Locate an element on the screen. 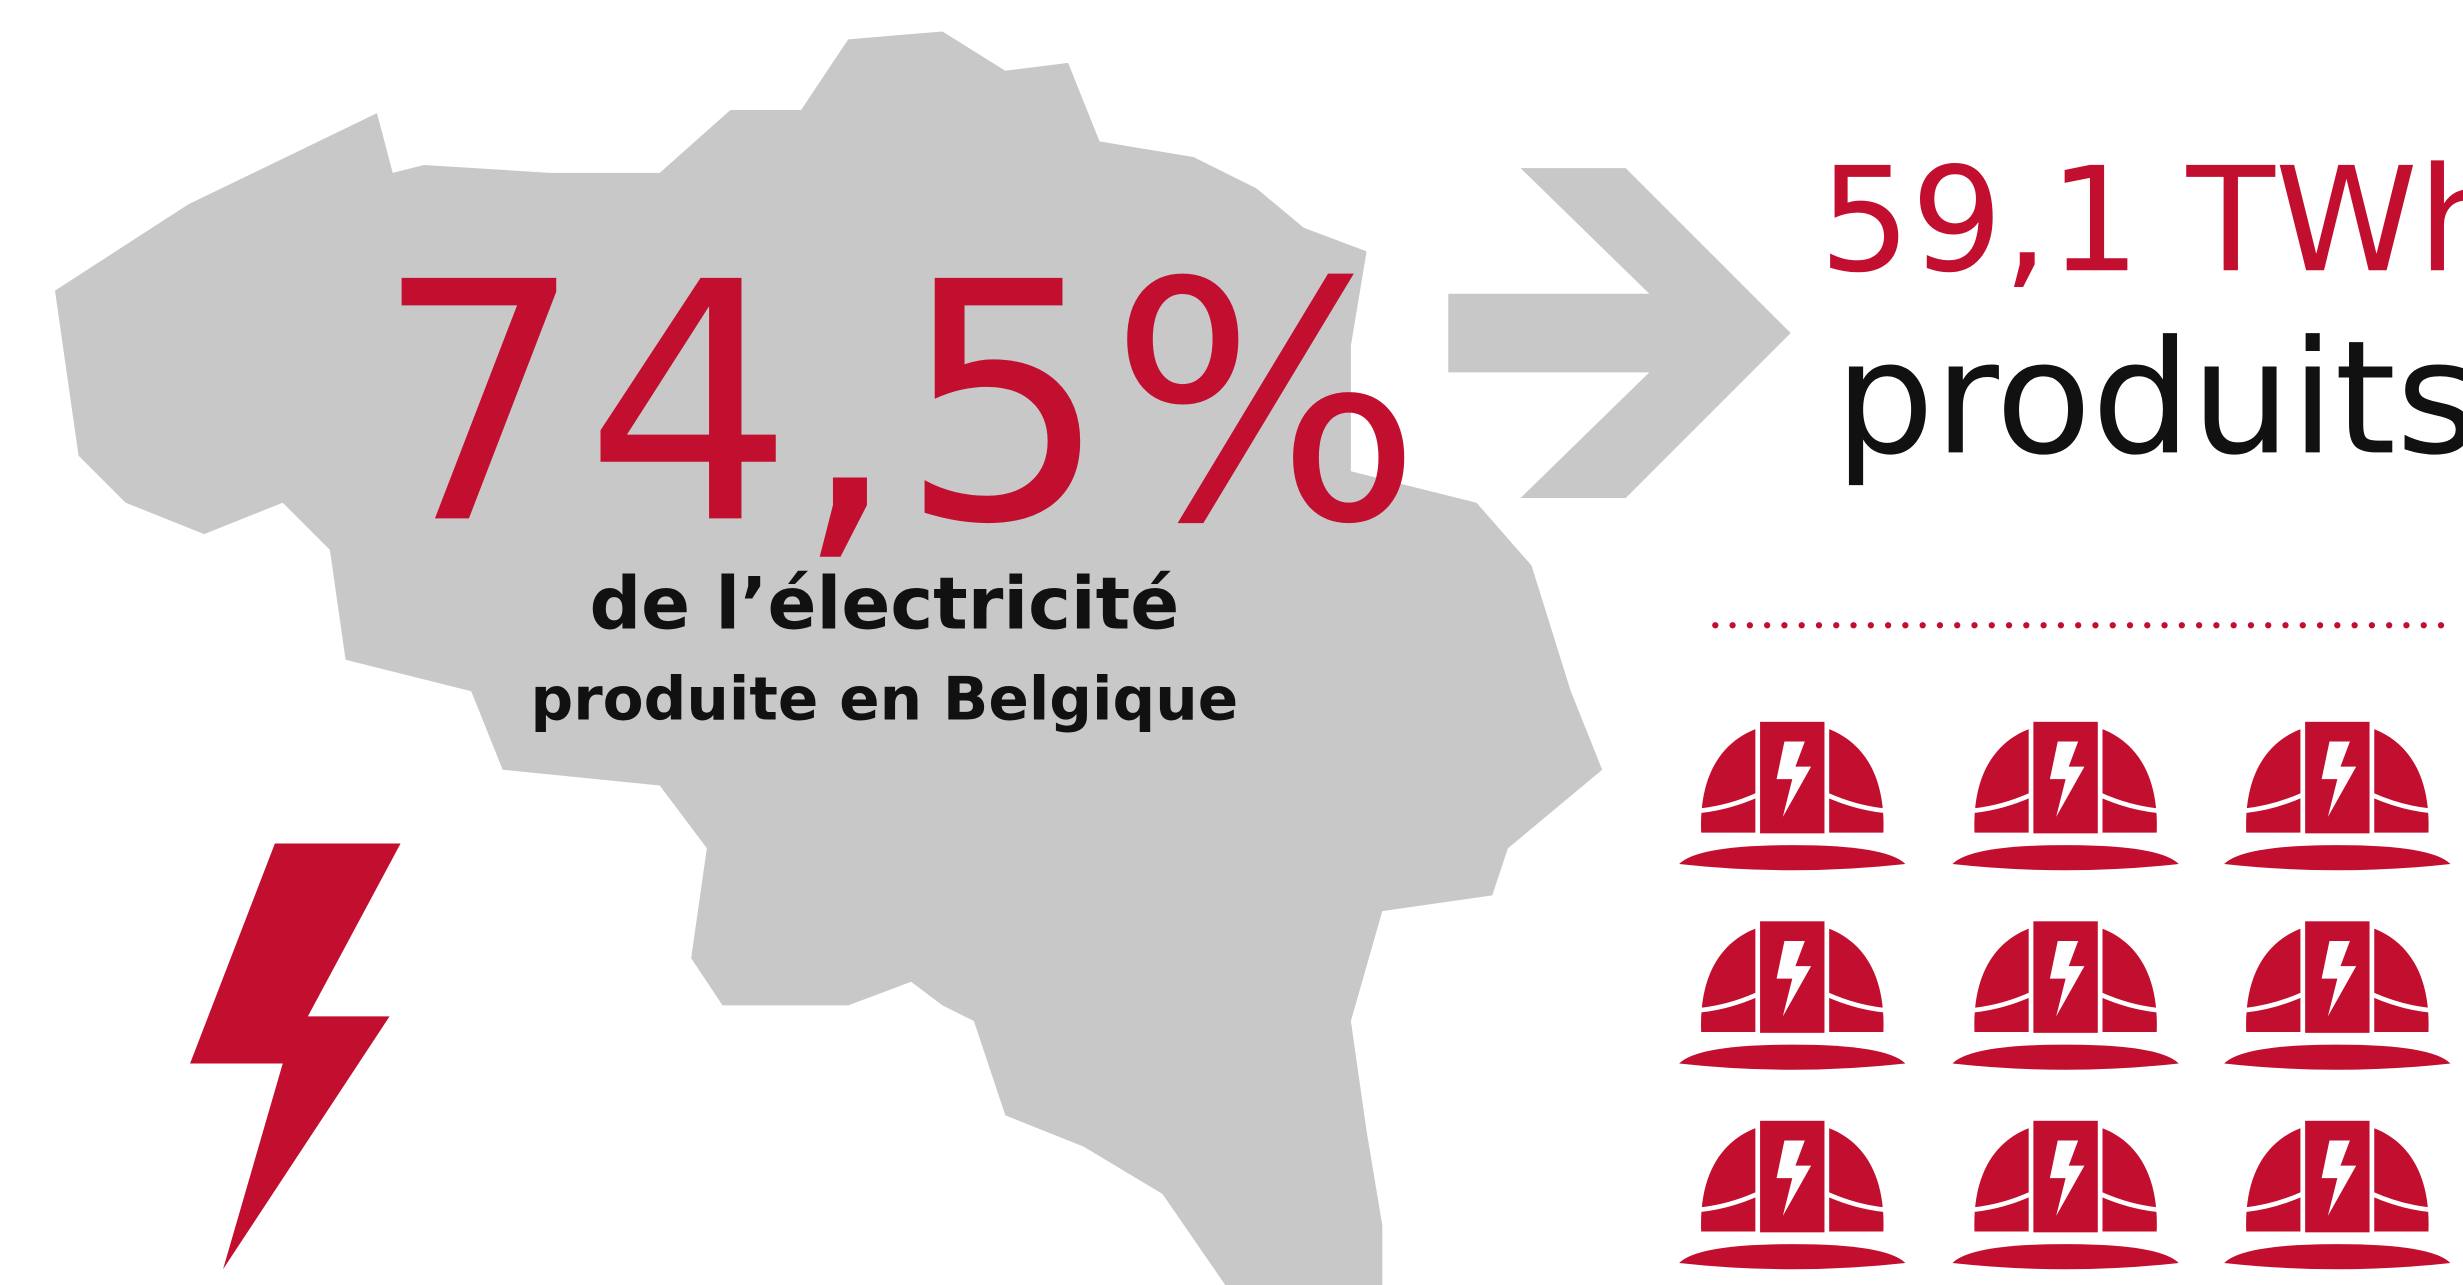 The image size is (2463, 1285). helmet-grid is located at coordinates (2064, 994).